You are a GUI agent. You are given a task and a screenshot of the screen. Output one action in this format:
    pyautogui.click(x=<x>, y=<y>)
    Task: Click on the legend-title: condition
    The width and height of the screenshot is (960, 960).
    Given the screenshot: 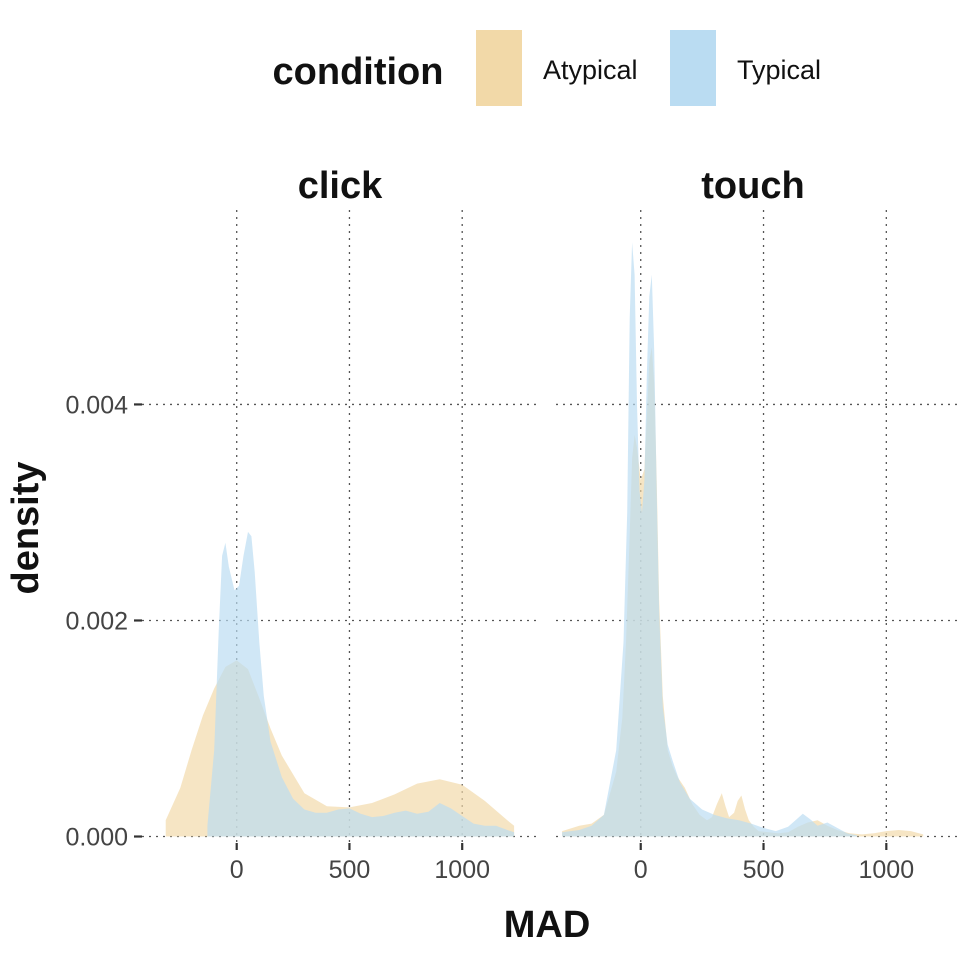 What is the action you would take?
    pyautogui.click(x=358, y=72)
    